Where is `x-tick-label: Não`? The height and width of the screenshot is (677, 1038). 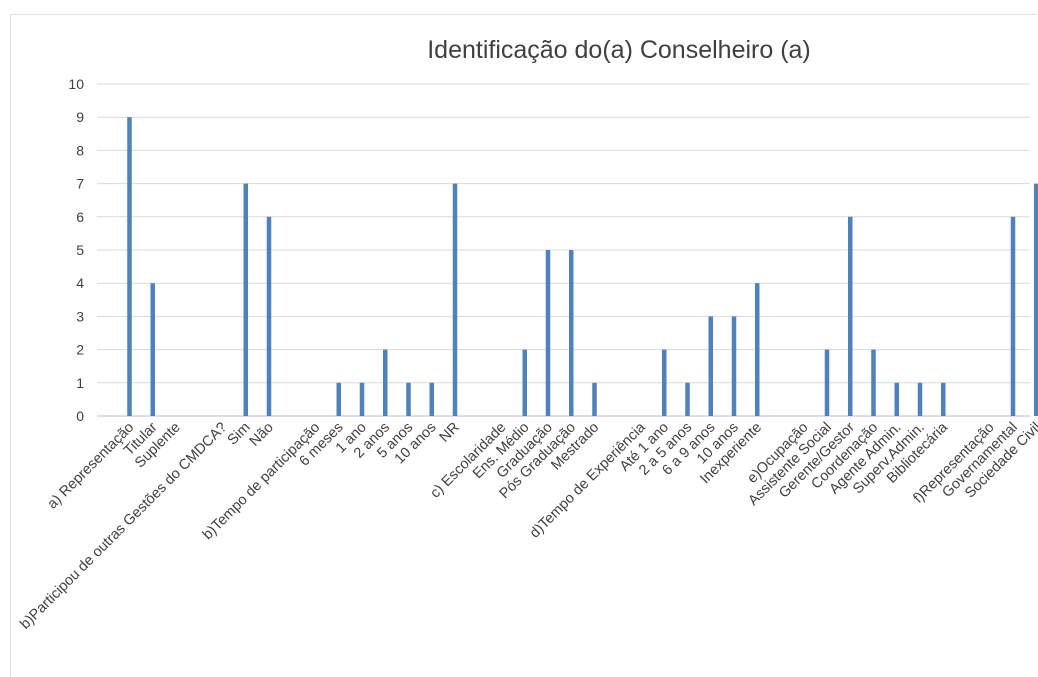
x-tick-label: Não is located at coordinates (262, 435).